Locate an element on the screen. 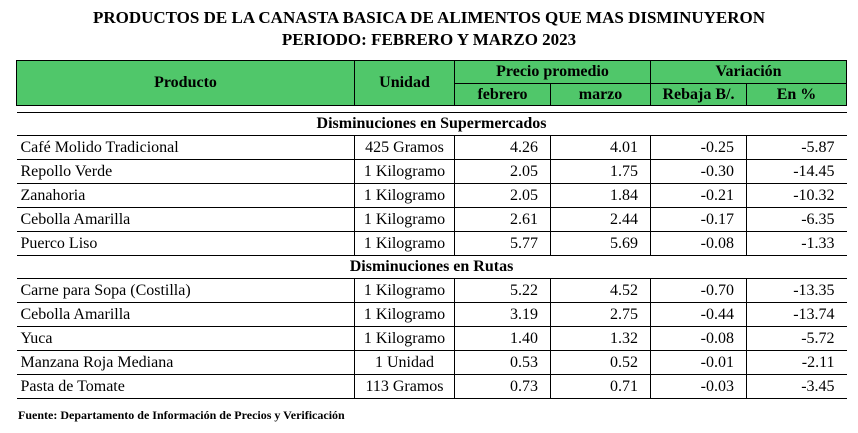 The image size is (858, 433). cell-febrero: 2.61 is located at coordinates (502, 219).